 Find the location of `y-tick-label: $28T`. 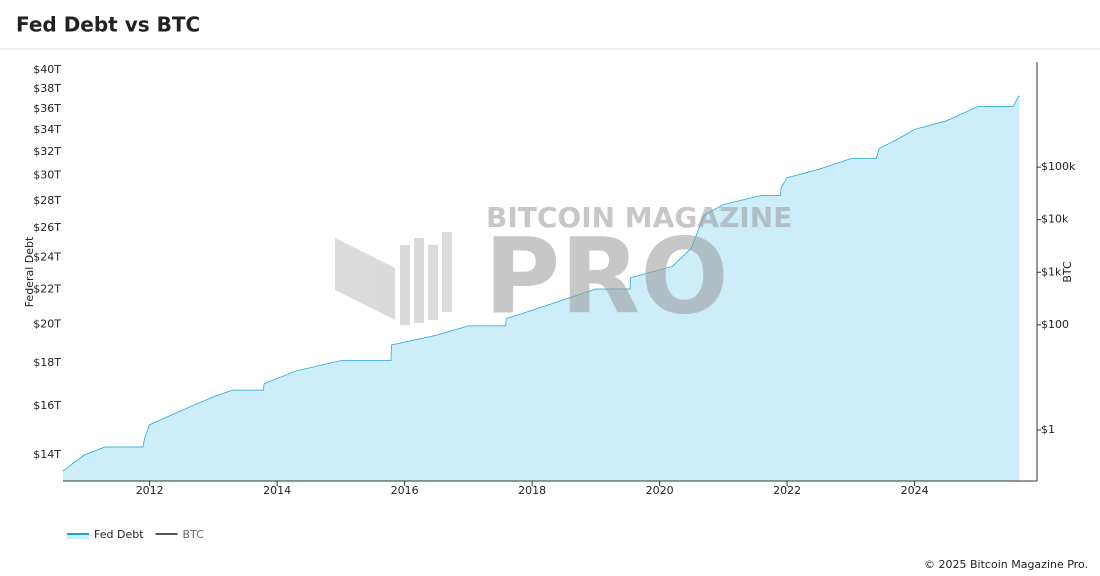

y-tick-label: $28T is located at coordinates (47, 200).